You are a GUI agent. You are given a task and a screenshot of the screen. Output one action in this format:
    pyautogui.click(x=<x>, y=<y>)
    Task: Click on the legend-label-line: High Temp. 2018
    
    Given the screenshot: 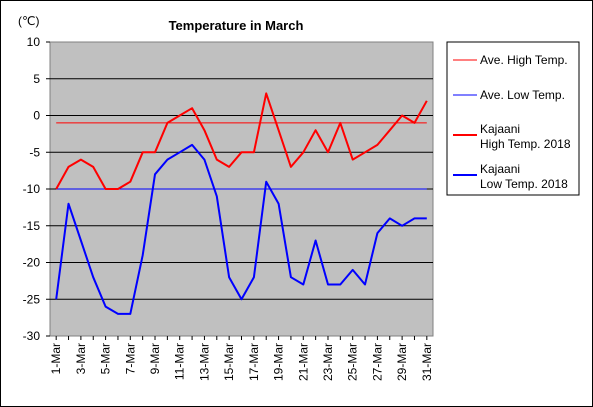 What is the action you would take?
    pyautogui.click(x=525, y=144)
    